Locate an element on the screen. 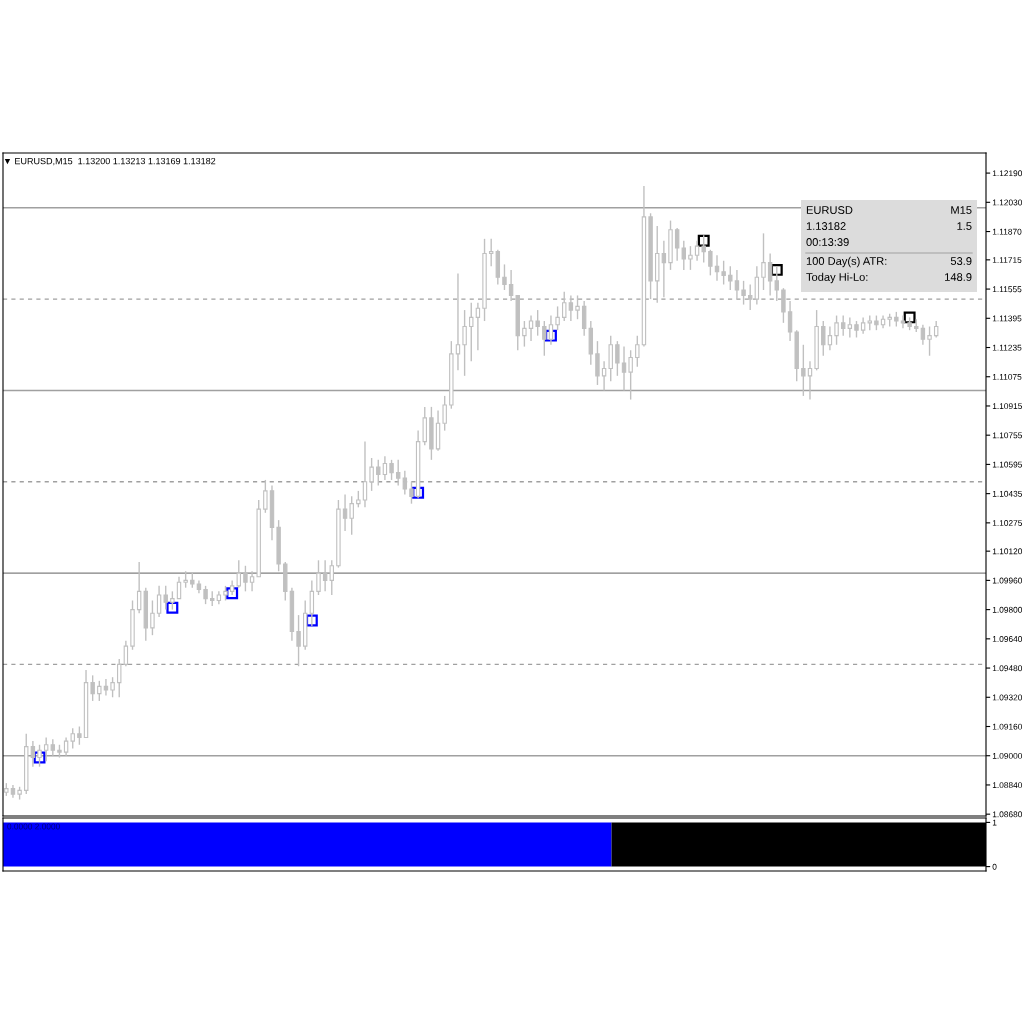 The width and height of the screenshot is (1024, 1024). y-tick-label: 1.11235 is located at coordinates (1007, 347).